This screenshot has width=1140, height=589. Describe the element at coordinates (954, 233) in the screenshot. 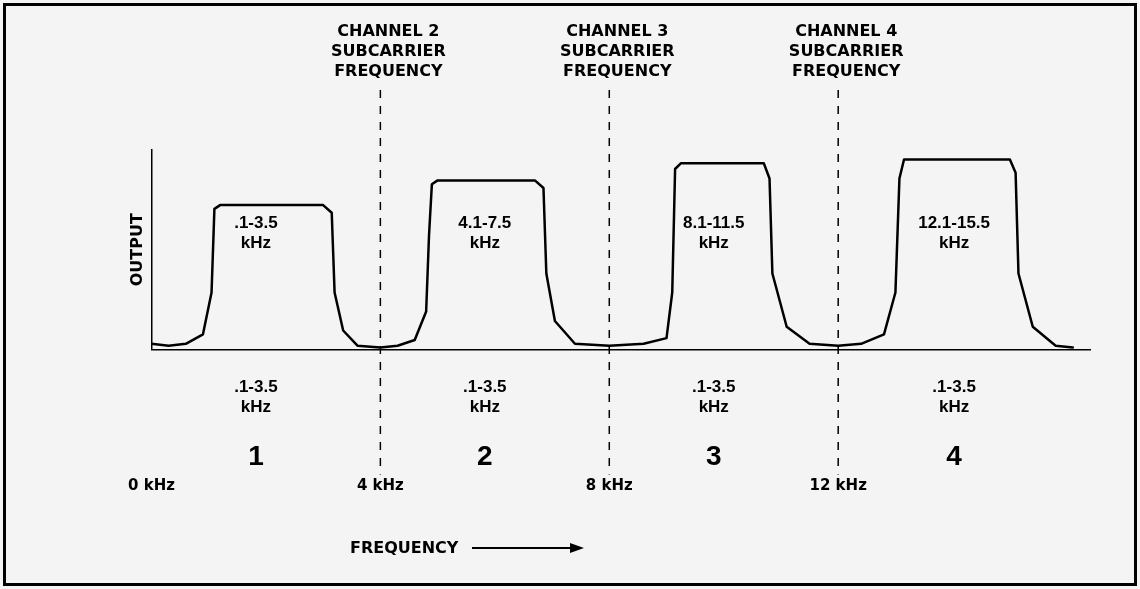

I see `annotation: 12.1-15.5 kHz` at that location.